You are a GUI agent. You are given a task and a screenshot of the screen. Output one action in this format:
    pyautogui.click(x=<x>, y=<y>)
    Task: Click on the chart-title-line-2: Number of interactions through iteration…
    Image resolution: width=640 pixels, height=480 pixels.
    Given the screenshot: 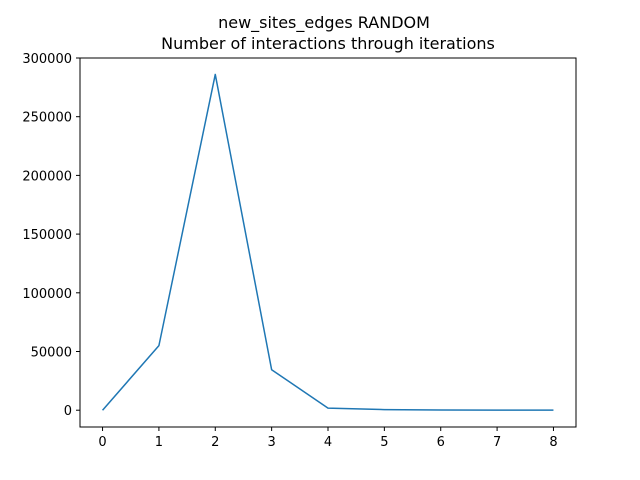 What is the action you would take?
    pyautogui.click(x=328, y=43)
    